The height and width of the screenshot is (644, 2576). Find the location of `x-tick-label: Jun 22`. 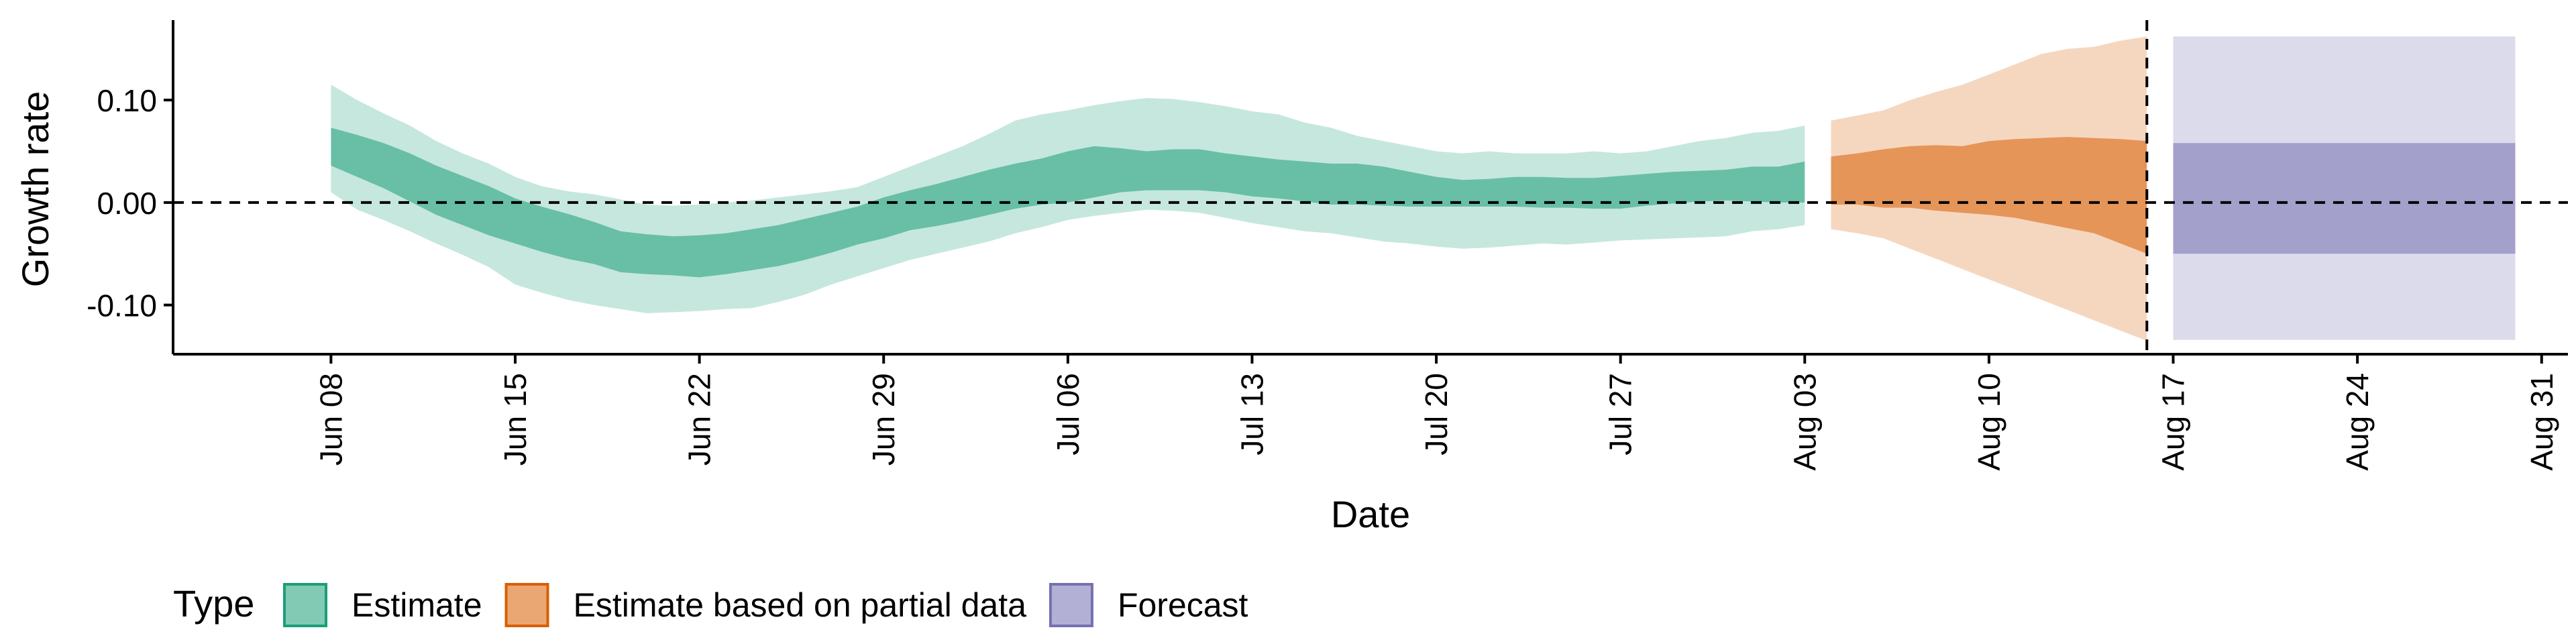

x-tick-label: Jun 22 is located at coordinates (699, 419).